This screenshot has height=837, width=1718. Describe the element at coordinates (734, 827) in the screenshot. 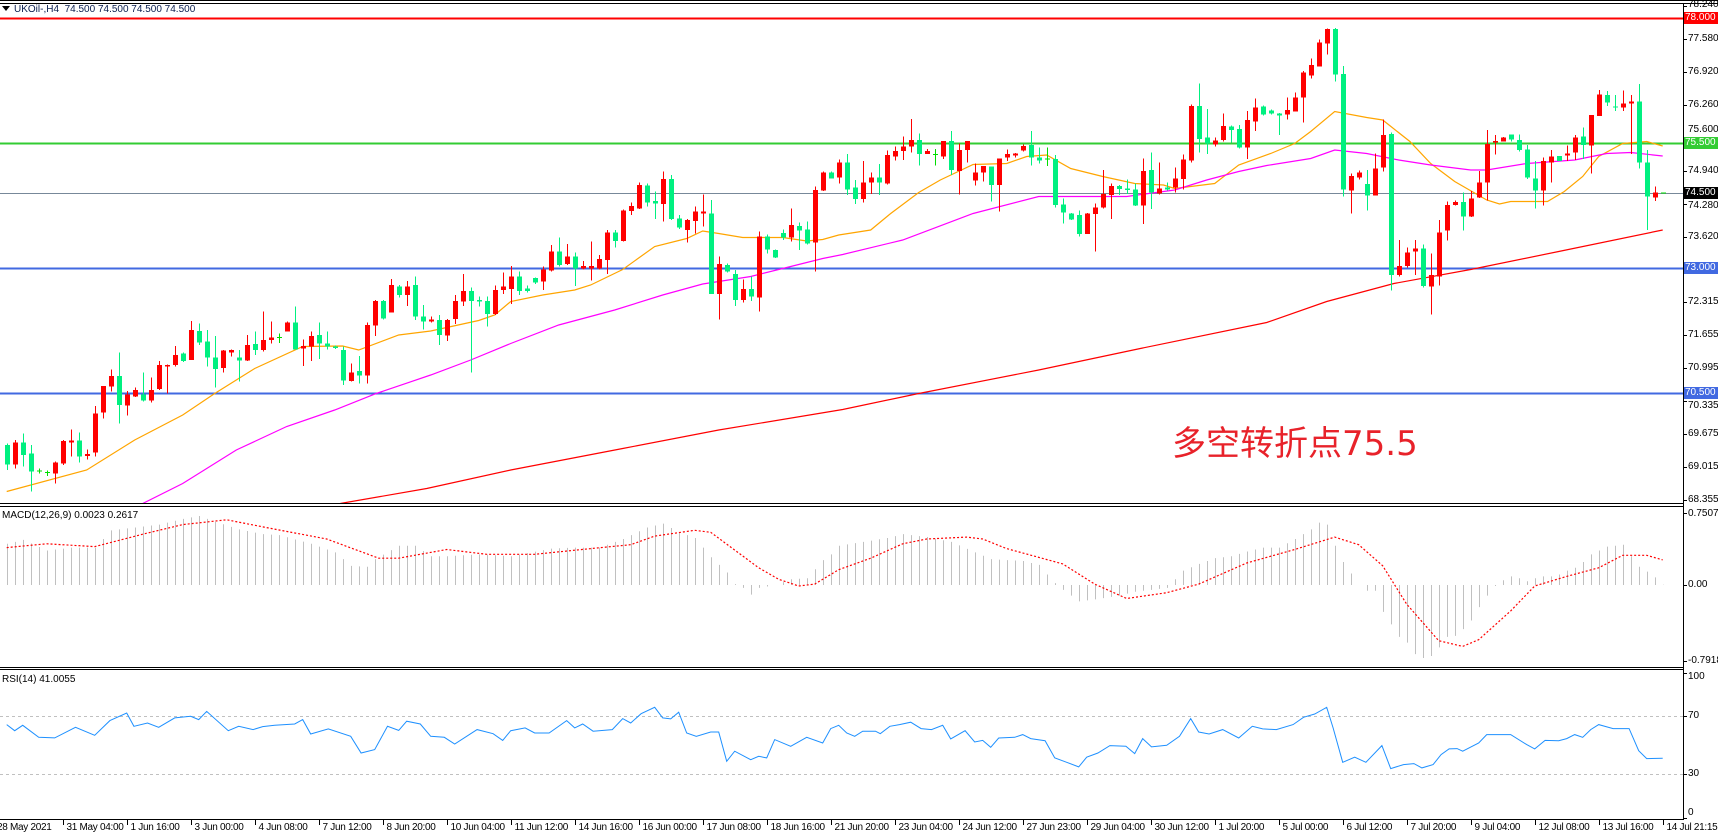

I see `time-tick-label: 17 Jun 08:00` at that location.